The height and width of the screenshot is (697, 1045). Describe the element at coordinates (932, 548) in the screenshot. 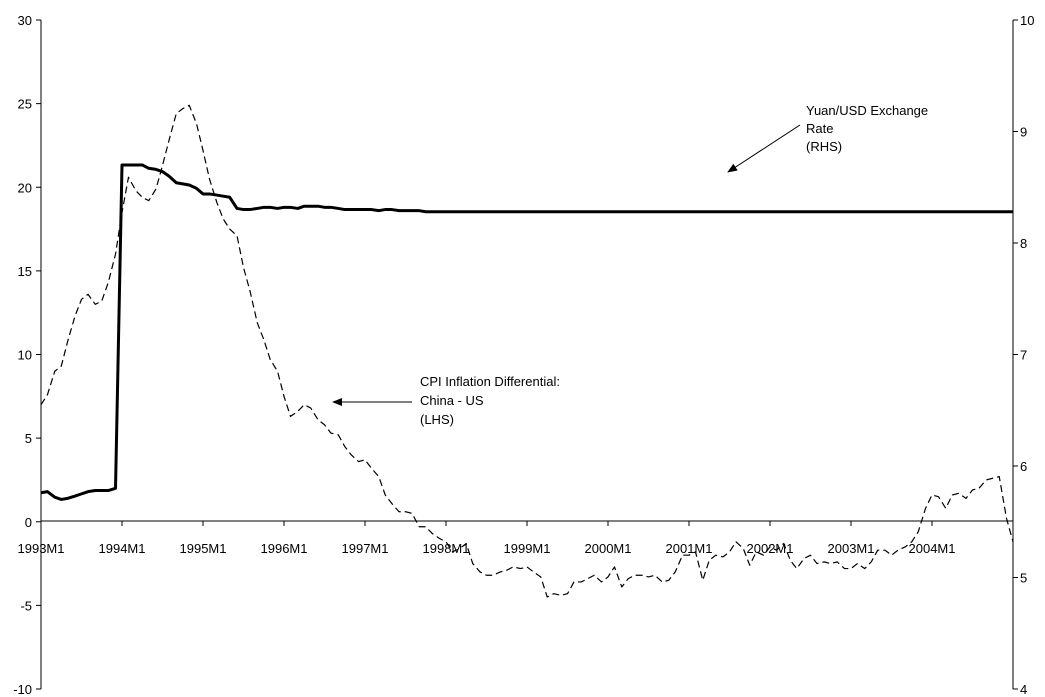

I see `x-tick-label: 2004M1` at that location.